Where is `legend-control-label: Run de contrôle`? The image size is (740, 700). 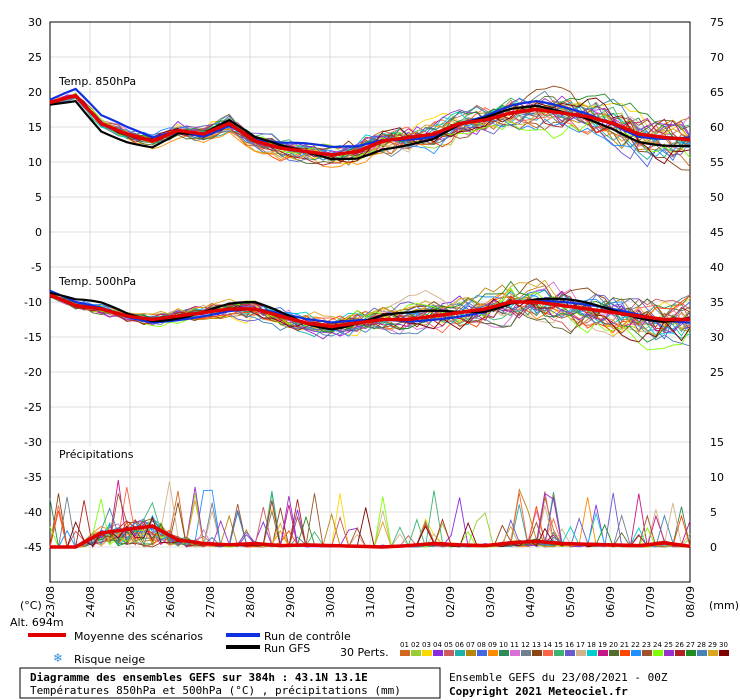
legend-control-label: Run de contrôle is located at coordinates (307, 636).